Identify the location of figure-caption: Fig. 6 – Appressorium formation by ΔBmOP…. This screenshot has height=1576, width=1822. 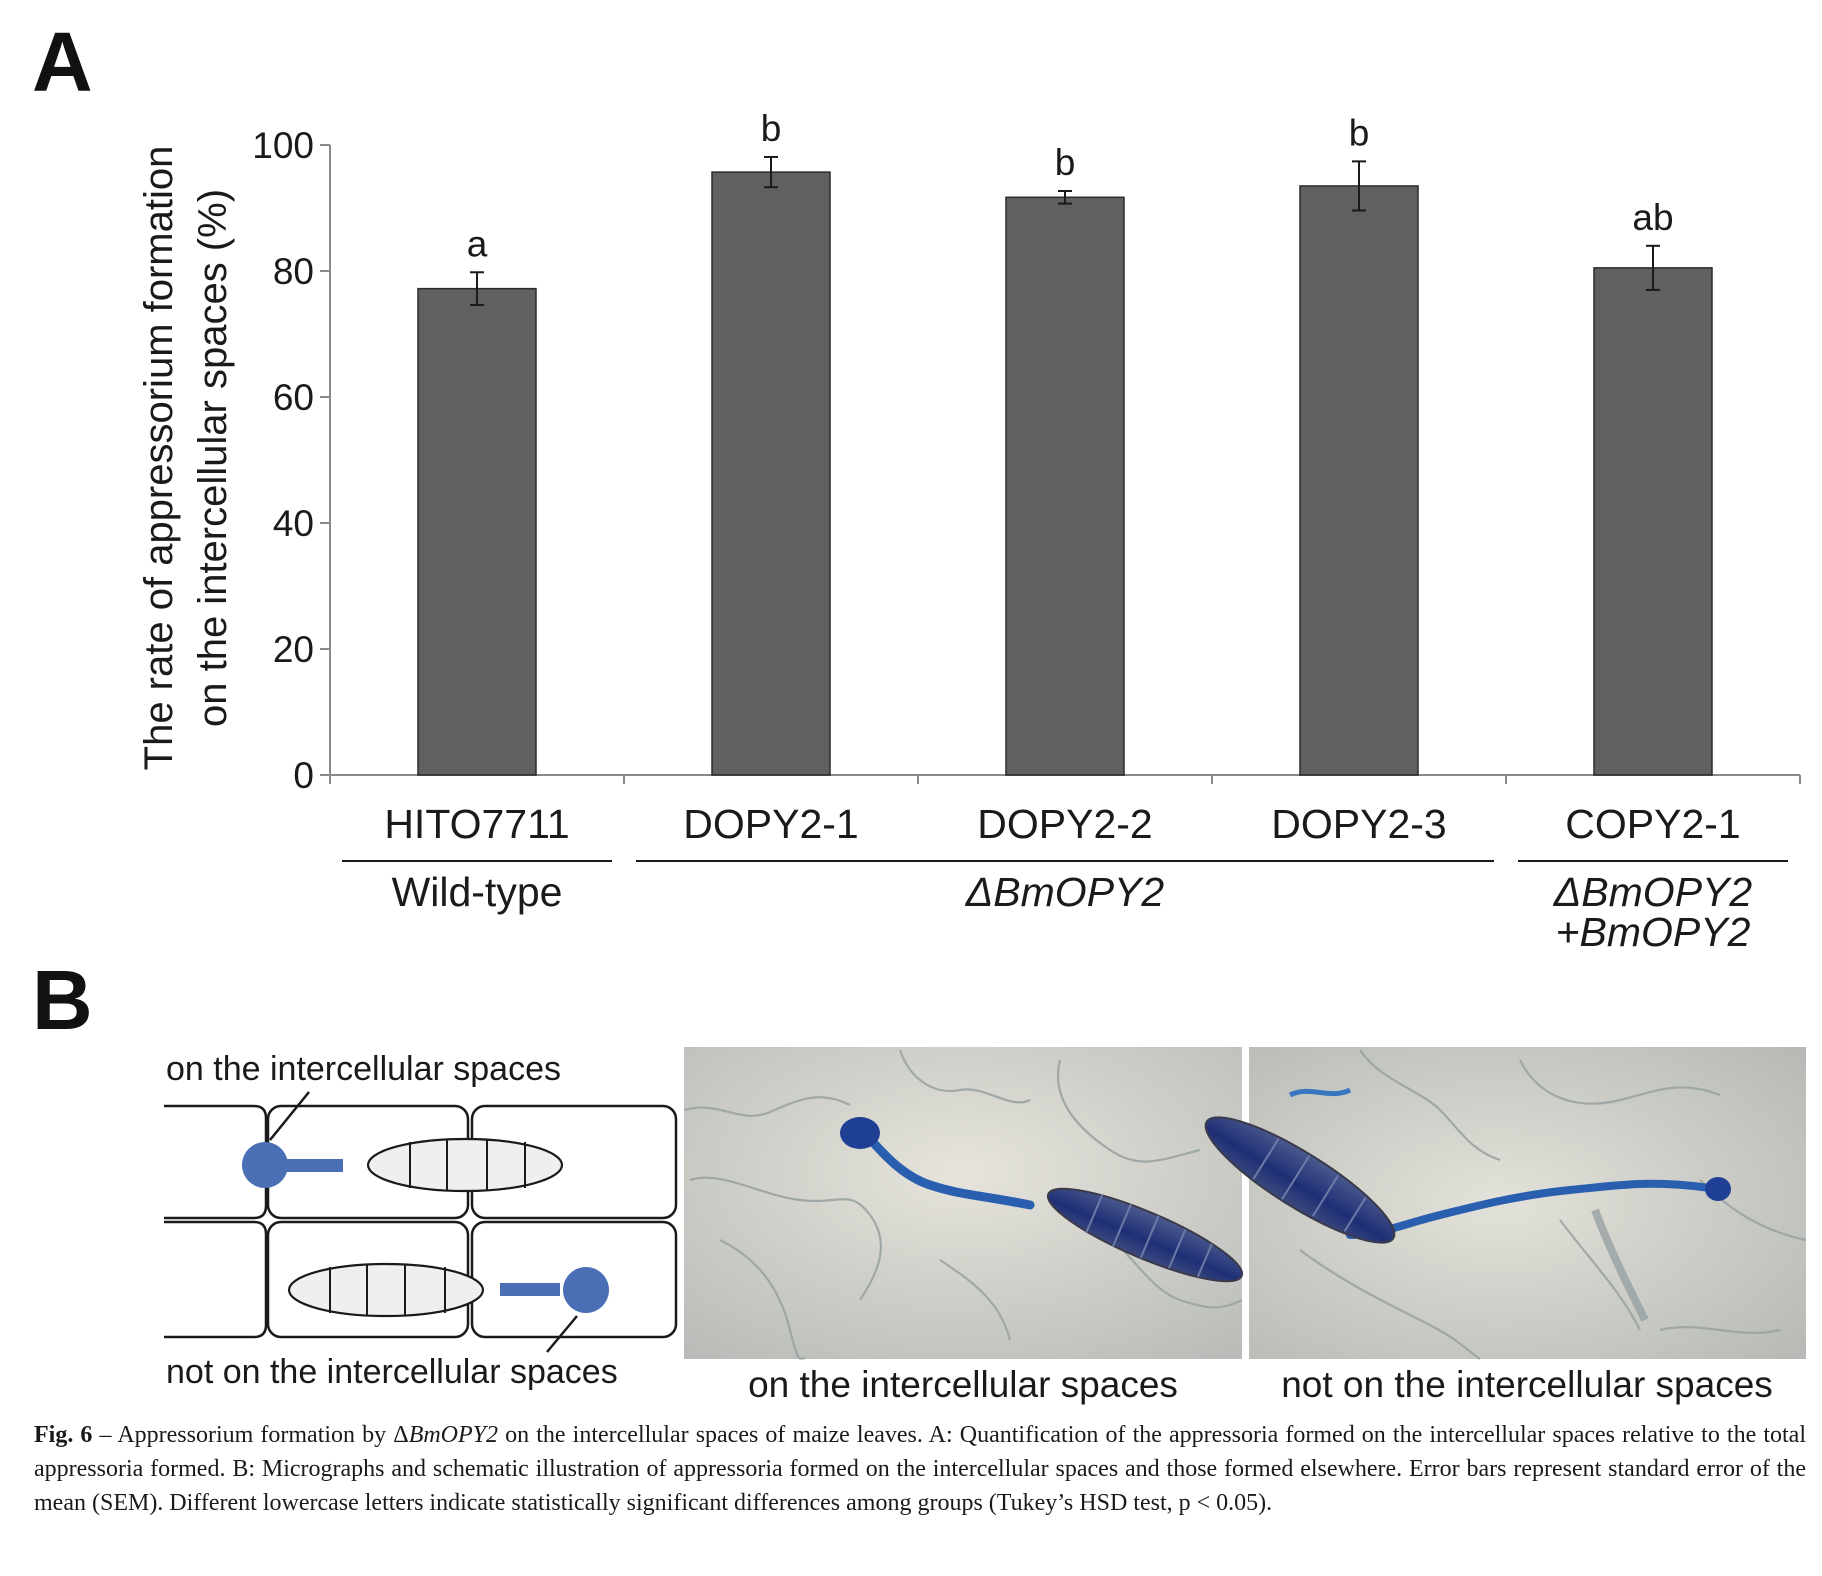
(920, 1469).